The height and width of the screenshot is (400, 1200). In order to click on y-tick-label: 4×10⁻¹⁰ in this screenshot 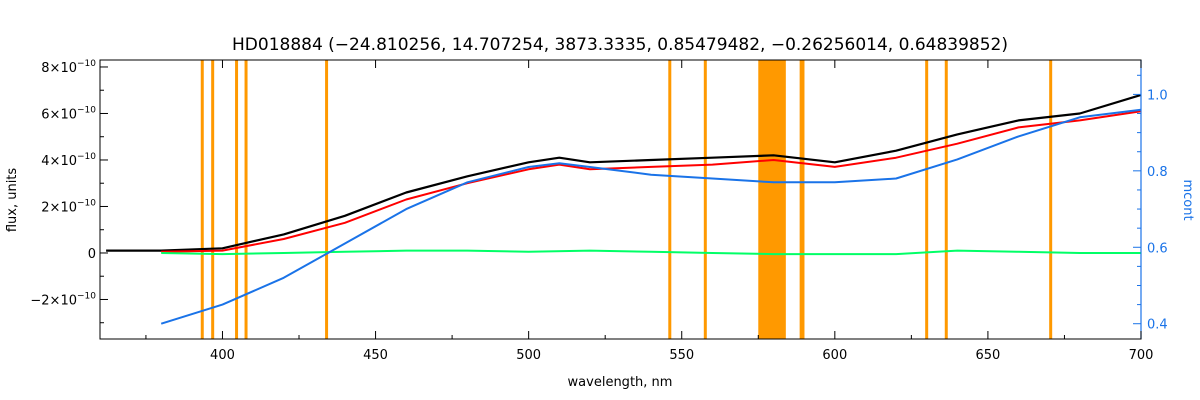, I will do `click(68, 160)`.